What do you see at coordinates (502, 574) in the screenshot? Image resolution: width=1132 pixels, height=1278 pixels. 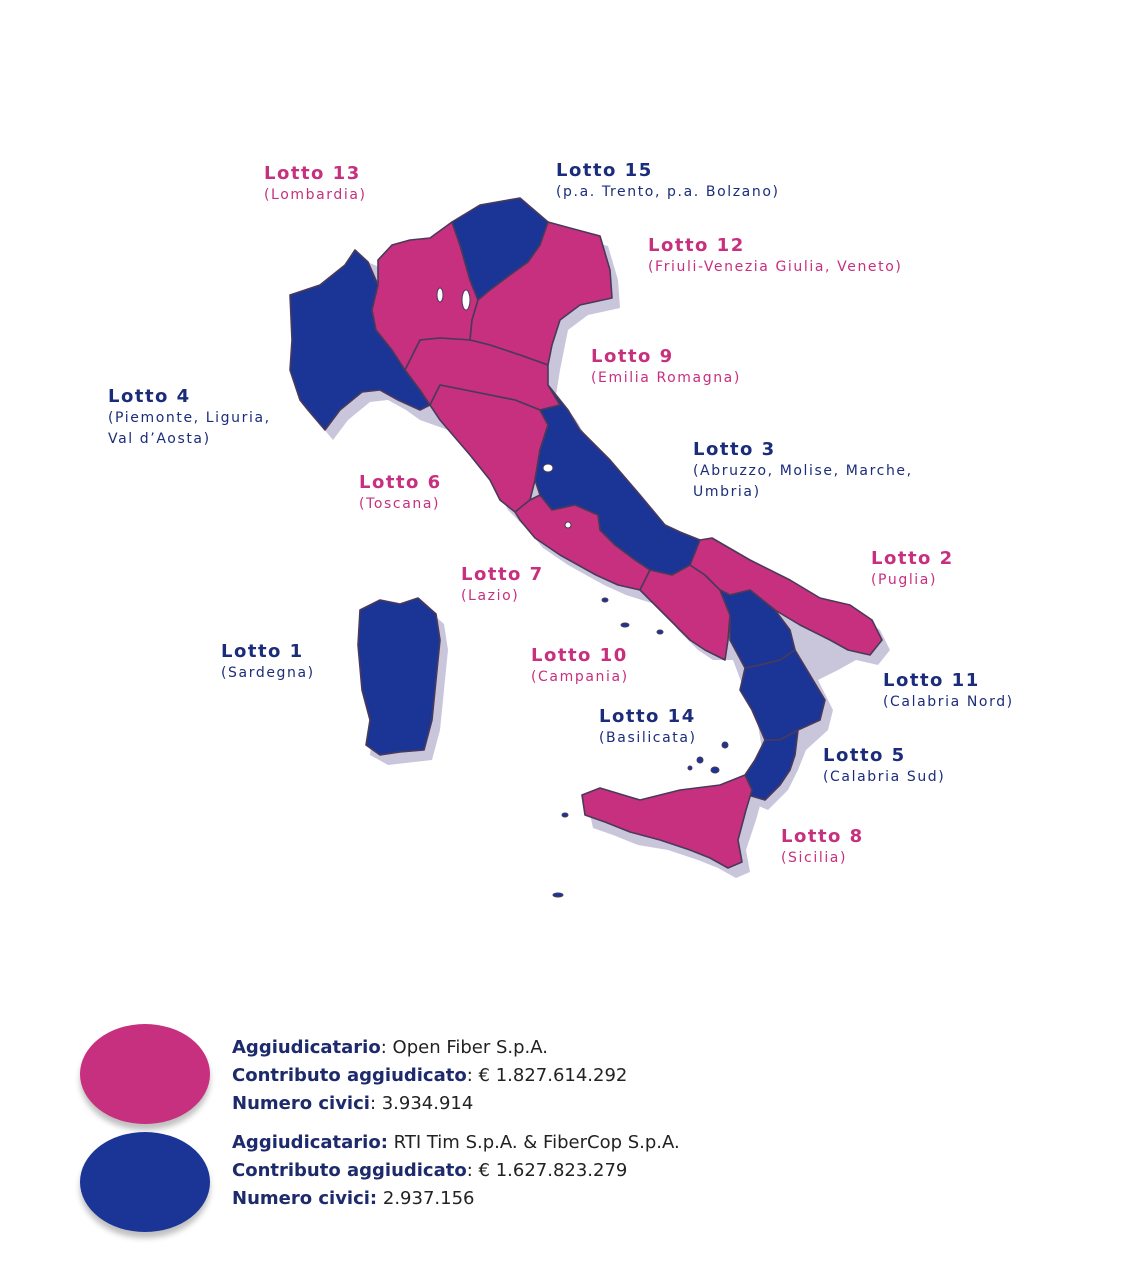 I see `lotto-7-title: Lotto 7` at bounding box center [502, 574].